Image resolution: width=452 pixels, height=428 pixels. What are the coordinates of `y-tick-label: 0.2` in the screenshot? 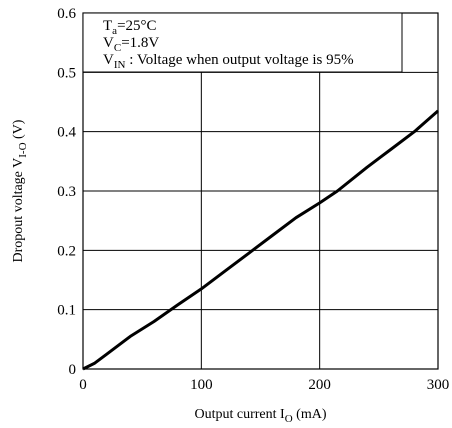 It's located at (66, 251).